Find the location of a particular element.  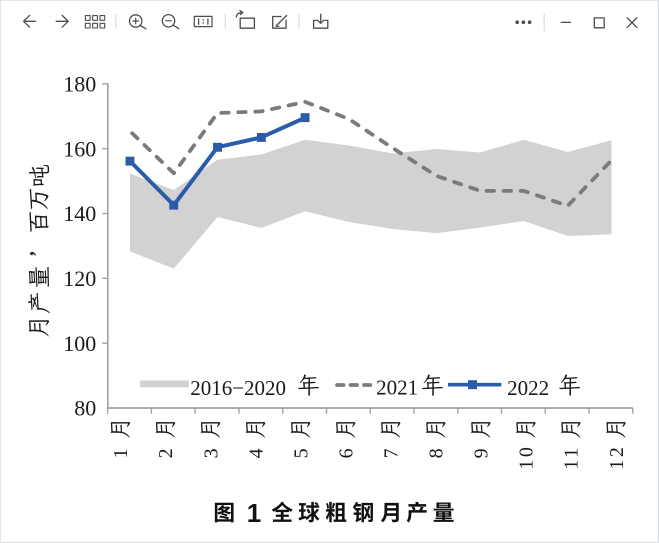

svg-text: 11 is located at coordinates (572, 457).